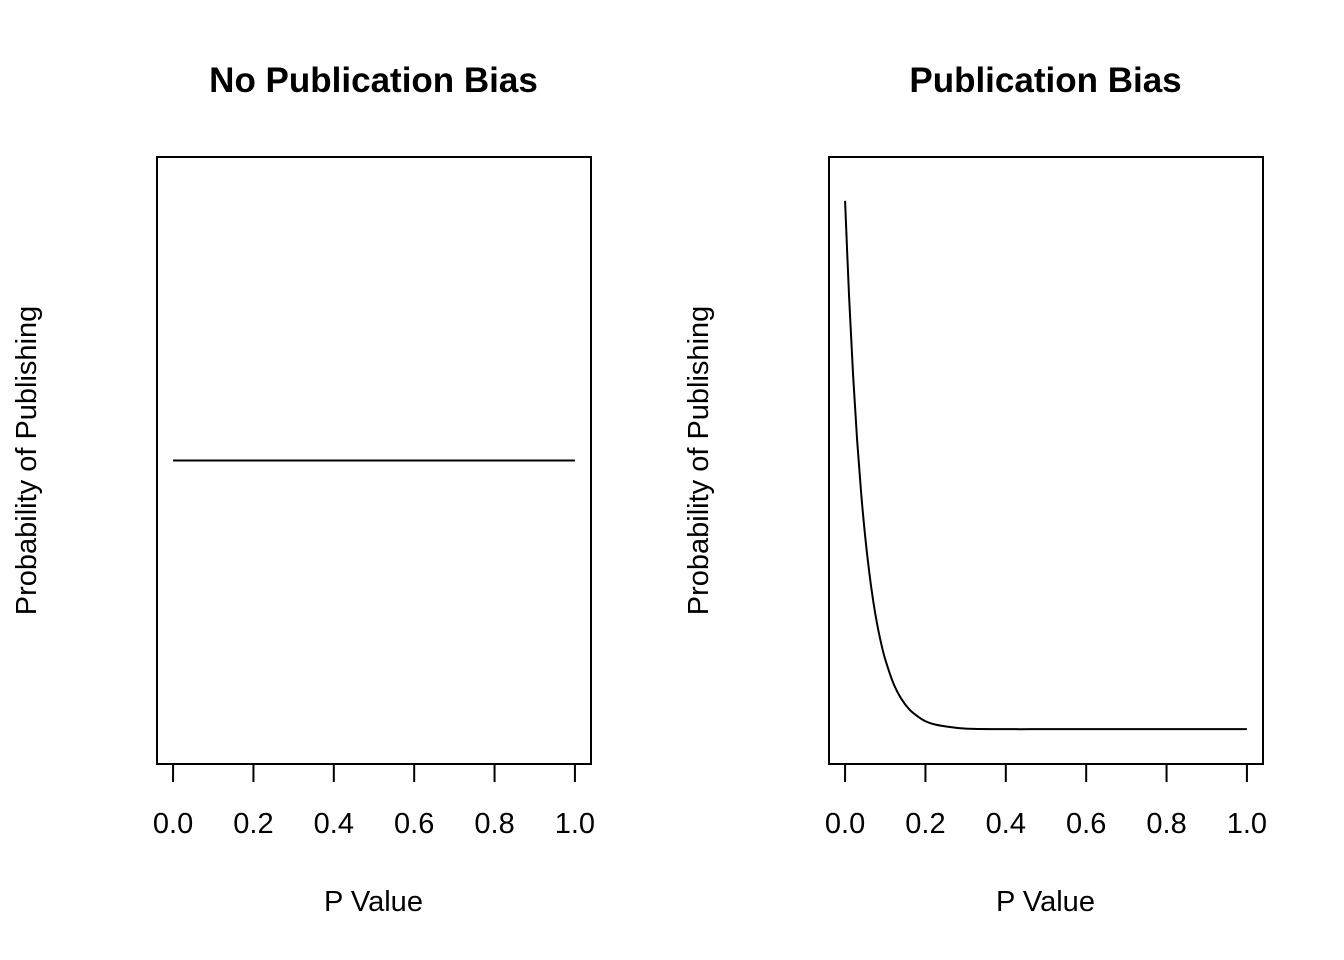  What do you see at coordinates (1045, 80) in the screenshot?
I see `chart-title: Publication Bias` at bounding box center [1045, 80].